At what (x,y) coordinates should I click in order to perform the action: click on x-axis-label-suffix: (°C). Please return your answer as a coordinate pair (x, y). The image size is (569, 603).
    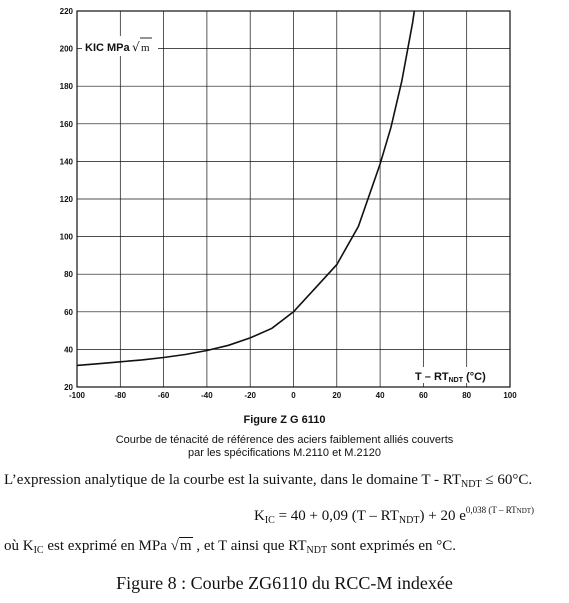
    Looking at the image, I should click on (474, 377).